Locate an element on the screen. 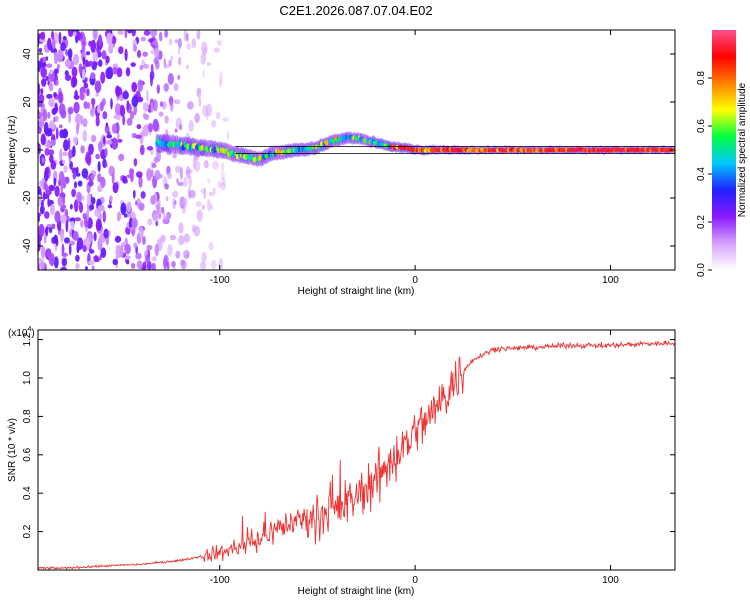 The width and height of the screenshot is (750, 600). snr-y-tick-label: 1.0 is located at coordinates (27, 378).